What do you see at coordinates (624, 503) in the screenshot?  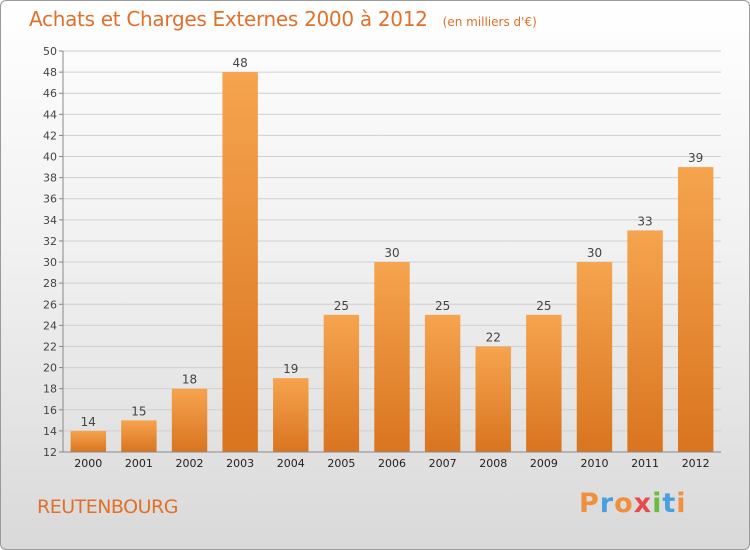 I see `logo-letter: o` at bounding box center [624, 503].